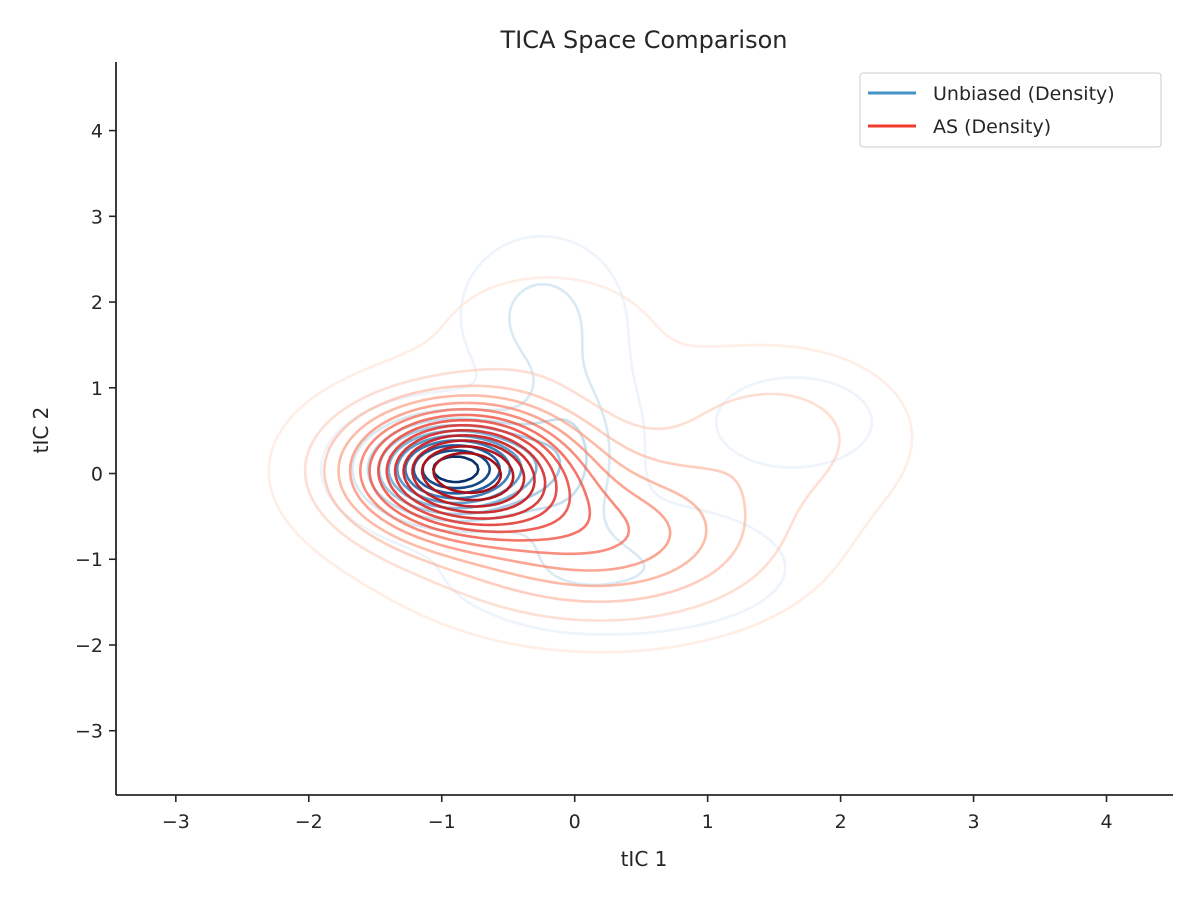  I want to click on chart-title: TICA Space Comparison, so click(643, 40).